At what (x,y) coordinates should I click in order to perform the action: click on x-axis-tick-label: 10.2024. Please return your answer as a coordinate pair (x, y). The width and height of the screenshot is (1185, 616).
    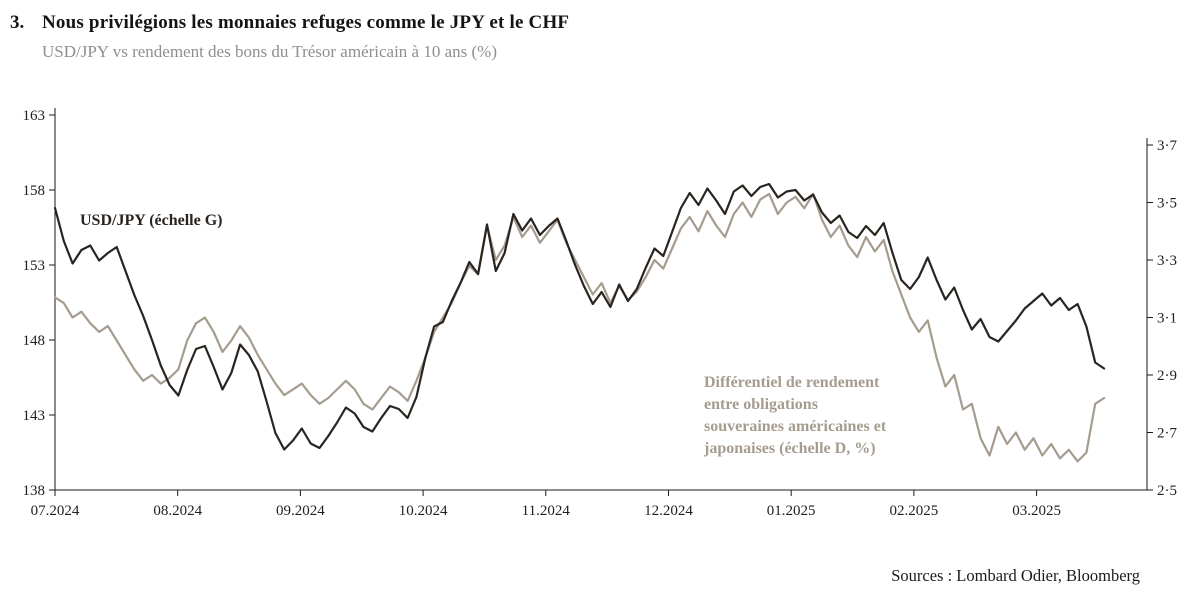
    Looking at the image, I should click on (423, 511).